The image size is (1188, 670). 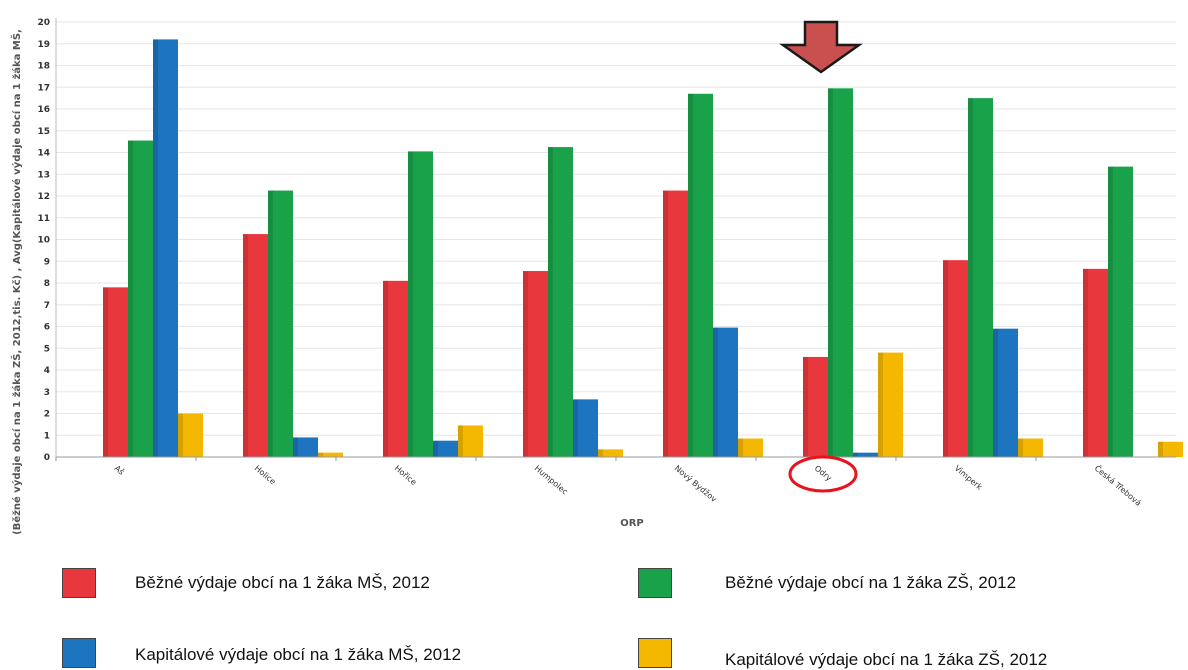 What do you see at coordinates (632, 523) in the screenshot?
I see `x-axis-title: ORP` at bounding box center [632, 523].